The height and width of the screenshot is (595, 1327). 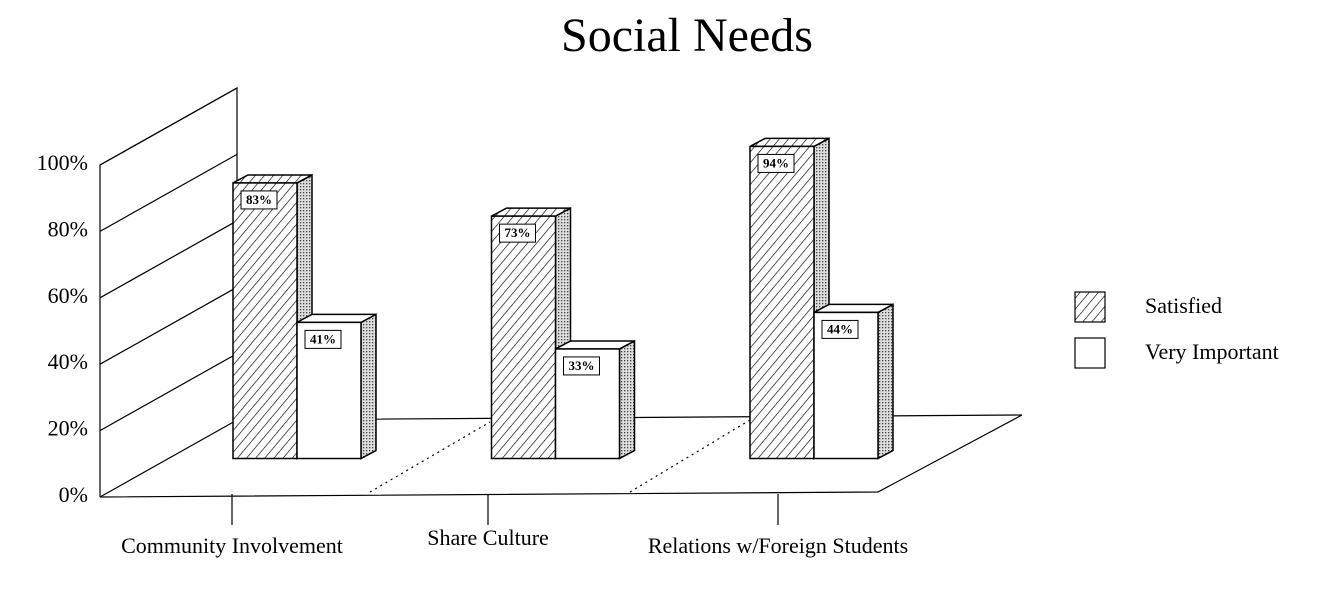 I want to click on x-tick-label: Community Involvement, so click(x=232, y=545).